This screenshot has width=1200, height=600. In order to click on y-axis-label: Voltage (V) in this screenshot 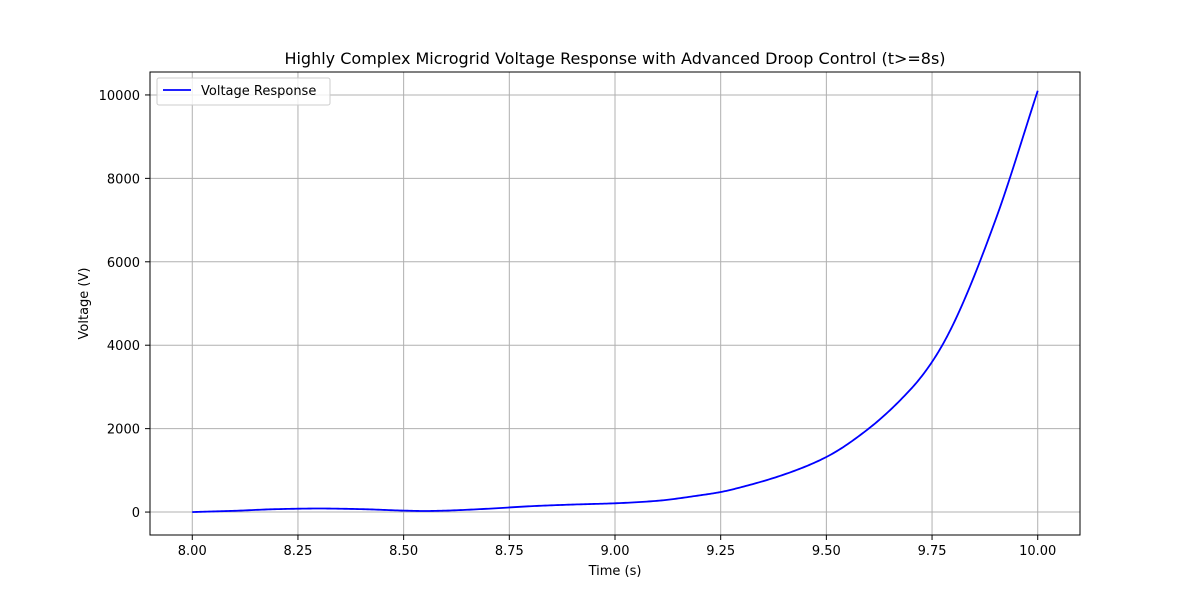, I will do `click(84, 304)`.